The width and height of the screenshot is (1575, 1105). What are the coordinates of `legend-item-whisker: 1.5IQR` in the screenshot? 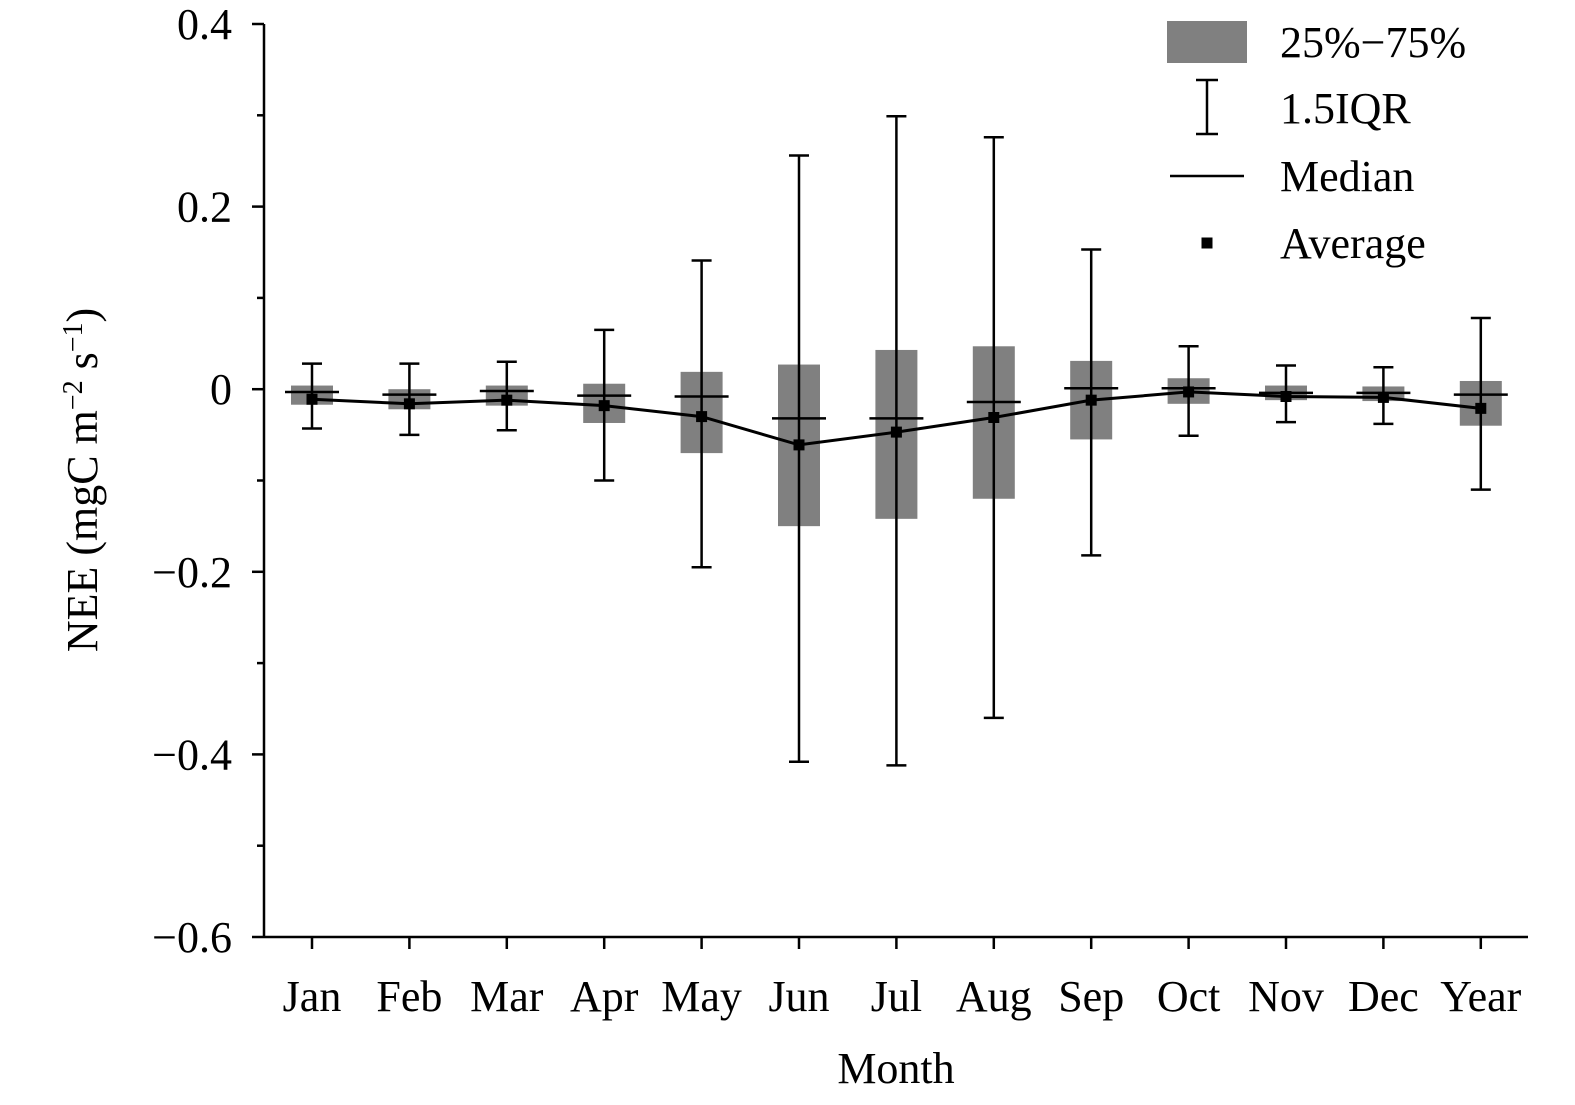 It's located at (1303, 107).